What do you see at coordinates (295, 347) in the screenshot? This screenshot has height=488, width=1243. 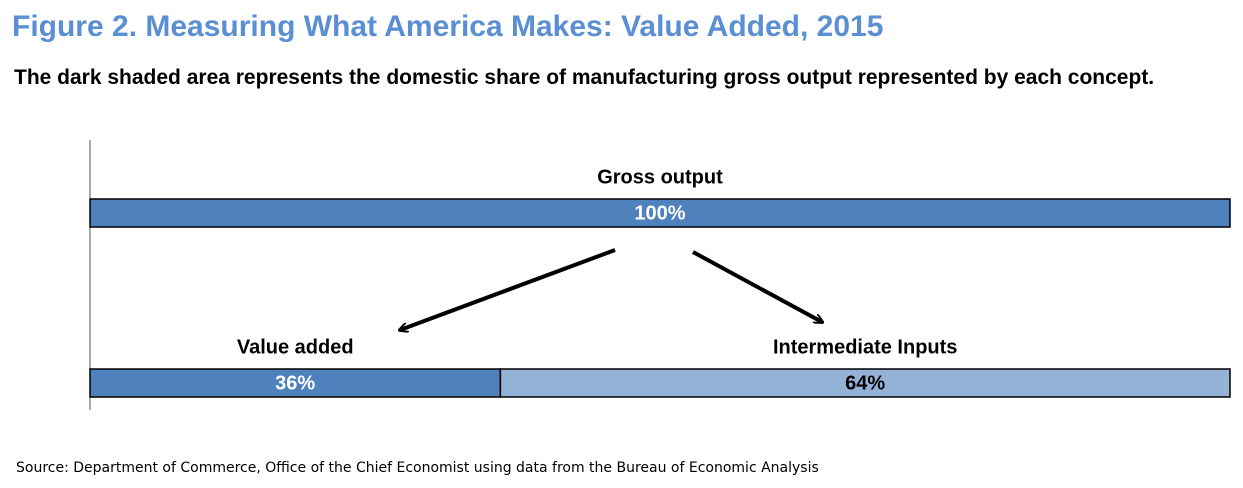 I see `segment-label: Value added` at bounding box center [295, 347].